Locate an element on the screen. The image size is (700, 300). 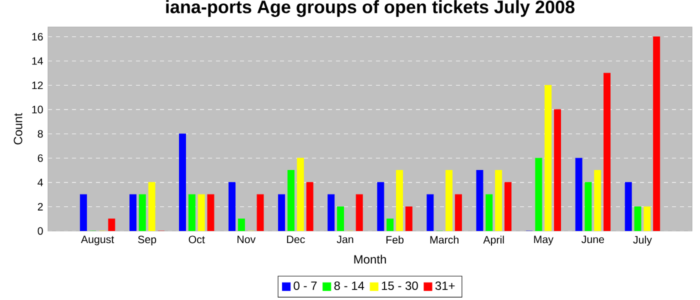
x-axis-title: Month is located at coordinates (370, 259).